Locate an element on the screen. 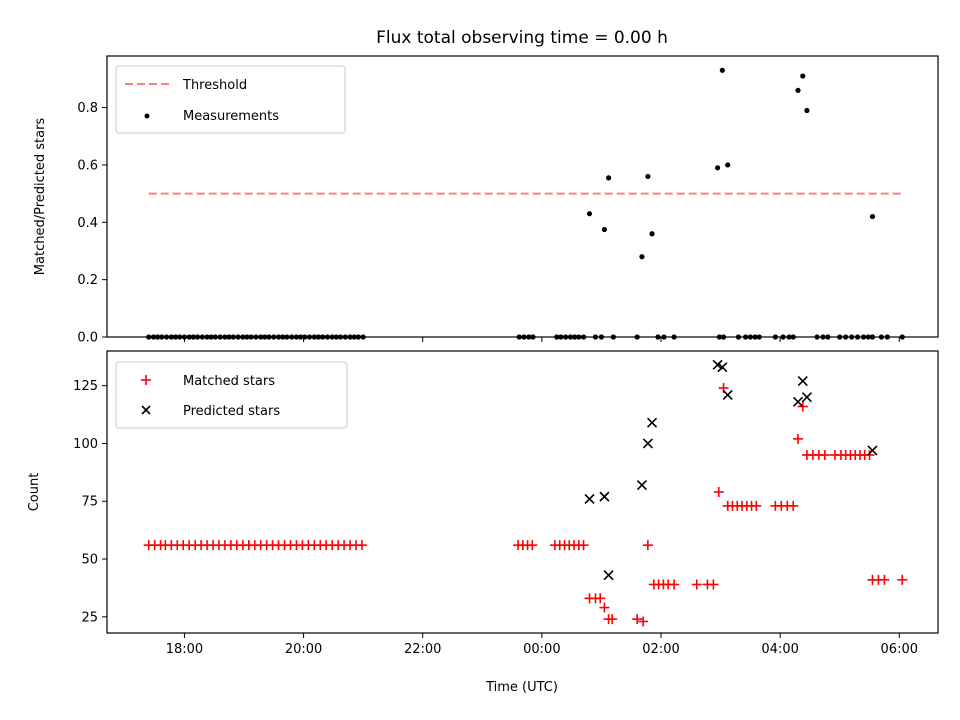  bottom-y-axis-label: Count is located at coordinates (34, 492).